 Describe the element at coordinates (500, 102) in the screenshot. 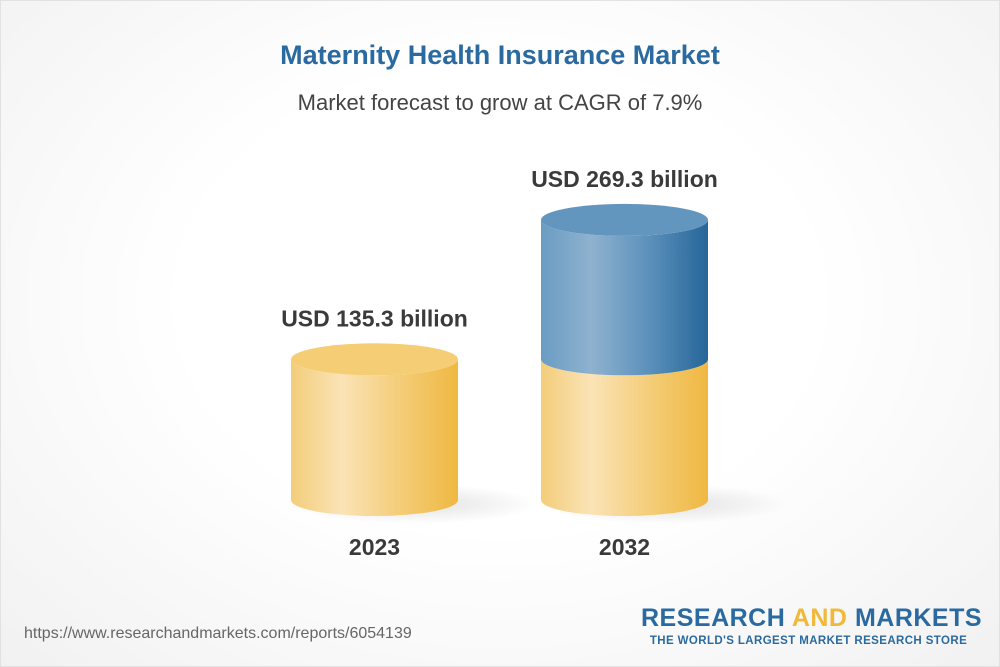

I see `chart-subtitle: Market forecast to grow at CAGR of 7.9%` at that location.